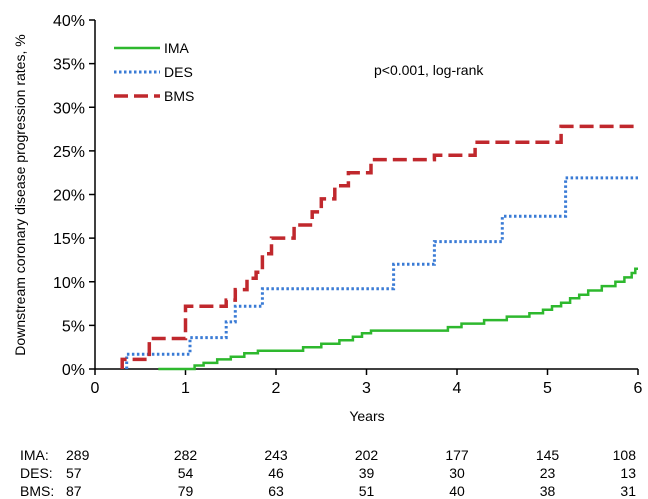 The height and width of the screenshot is (499, 648). Describe the element at coordinates (178, 72) in the screenshot. I see `legend-label-des: DES` at that location.